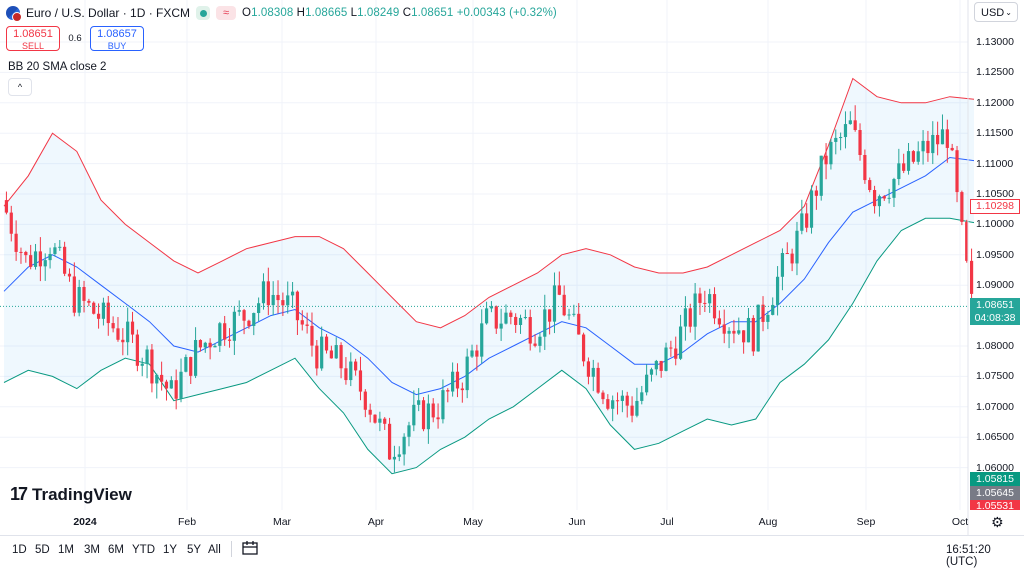  I want to click on tradingview-mark-icon: 17, so click(19, 494).